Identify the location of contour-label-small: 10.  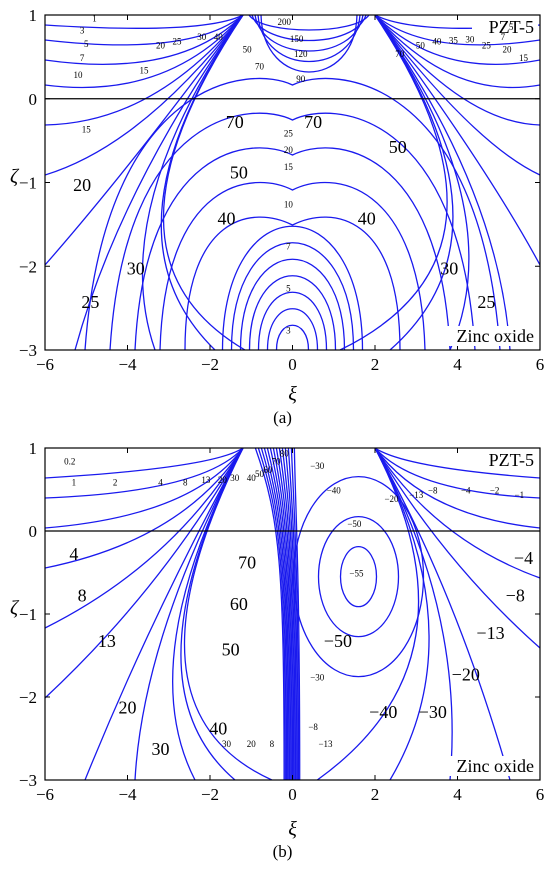
(79, 75).